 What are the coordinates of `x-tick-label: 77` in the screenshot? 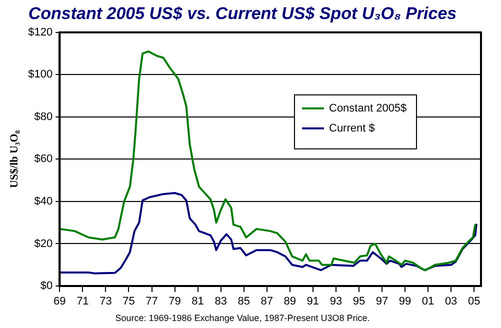 It's located at (152, 302).